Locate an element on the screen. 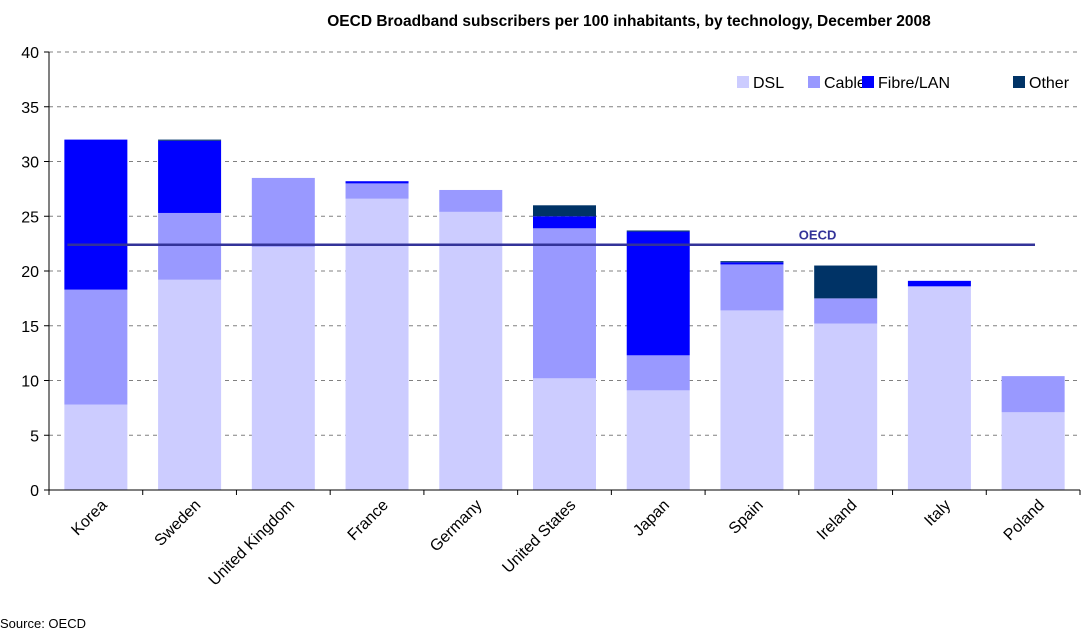 This screenshot has width=1085, height=631. y-tick-label: 10 is located at coordinates (30, 382).